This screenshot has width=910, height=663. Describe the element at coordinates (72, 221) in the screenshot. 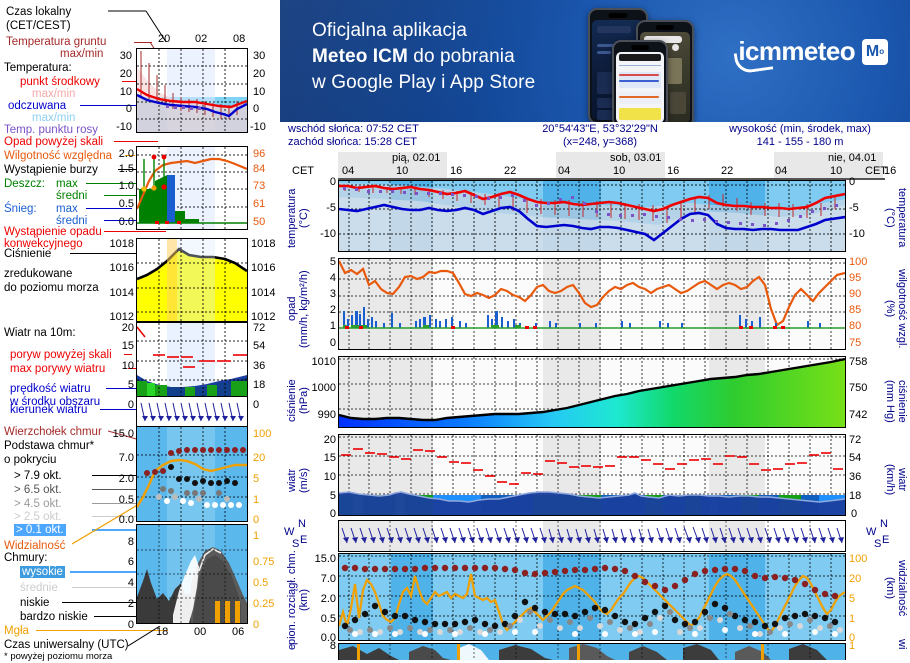

I see `legend-snow-avg: średni` at that location.